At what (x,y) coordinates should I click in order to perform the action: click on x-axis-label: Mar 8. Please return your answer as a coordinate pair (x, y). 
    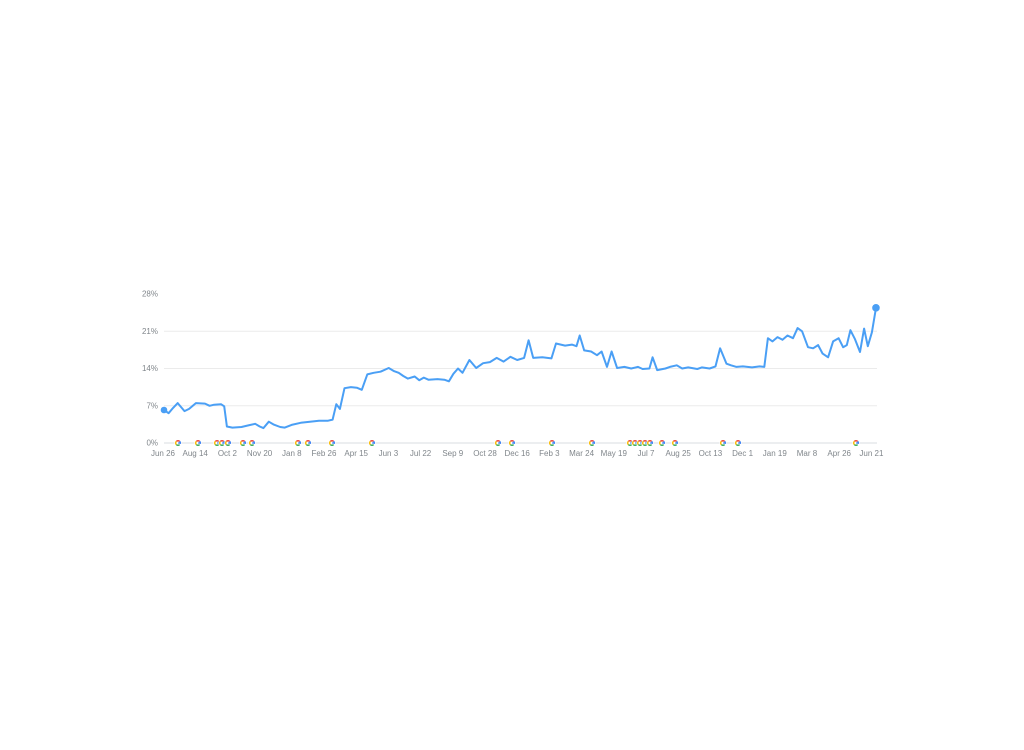
    Looking at the image, I should click on (807, 453).